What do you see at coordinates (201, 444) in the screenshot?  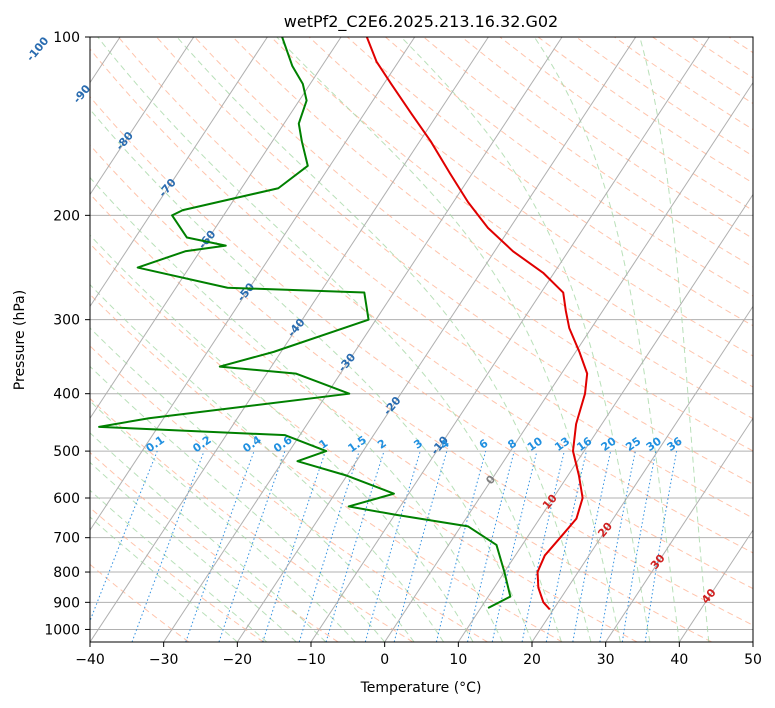 I see `mixing-ratio-label: 0.2` at bounding box center [201, 444].